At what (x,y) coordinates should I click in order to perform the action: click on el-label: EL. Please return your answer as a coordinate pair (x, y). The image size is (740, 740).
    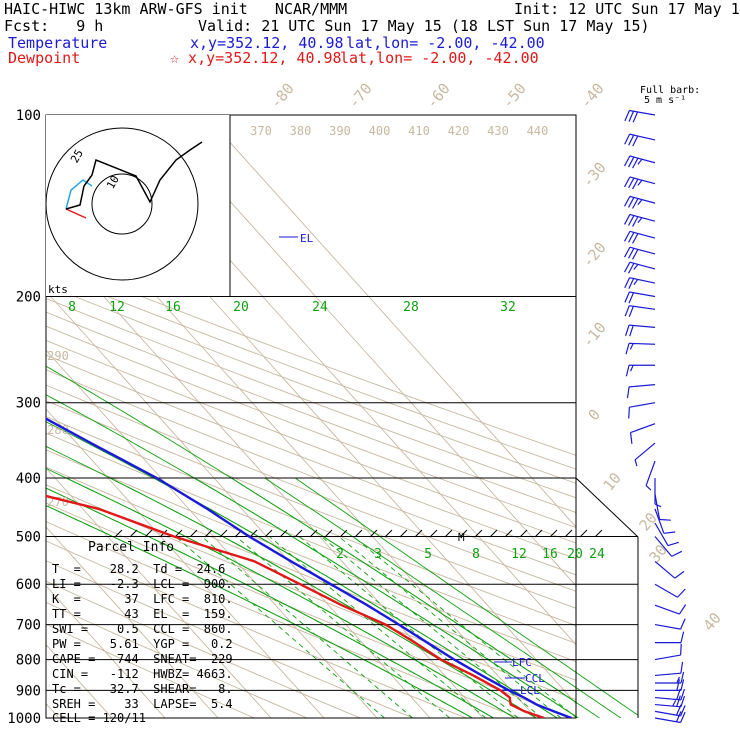
    Looking at the image, I should click on (307, 238).